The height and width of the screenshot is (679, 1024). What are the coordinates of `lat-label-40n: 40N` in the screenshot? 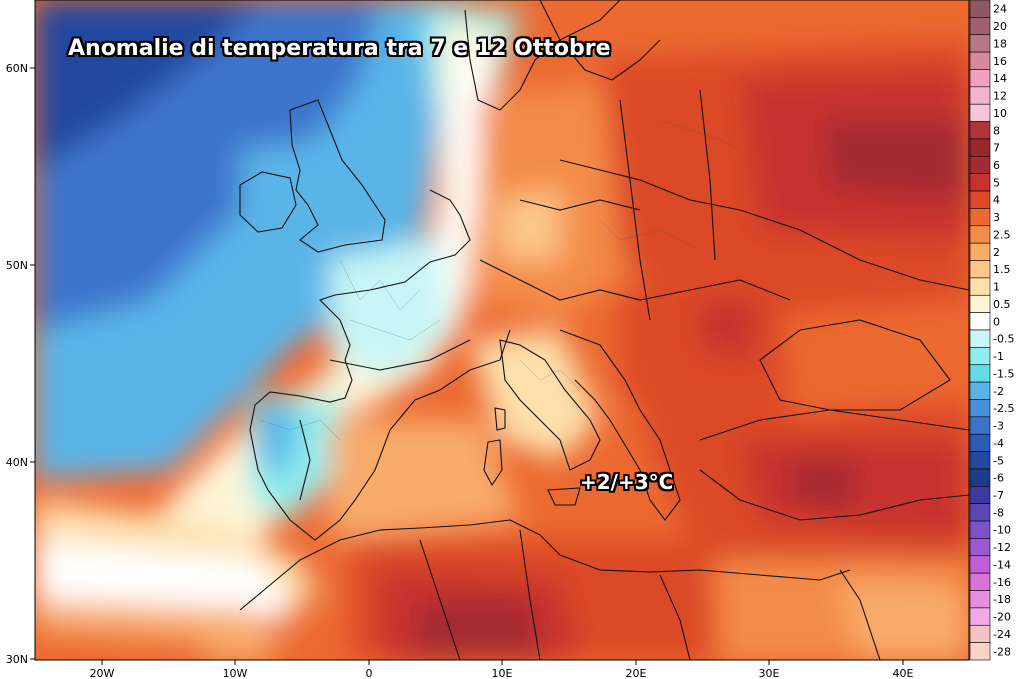 It's located at (17, 462).